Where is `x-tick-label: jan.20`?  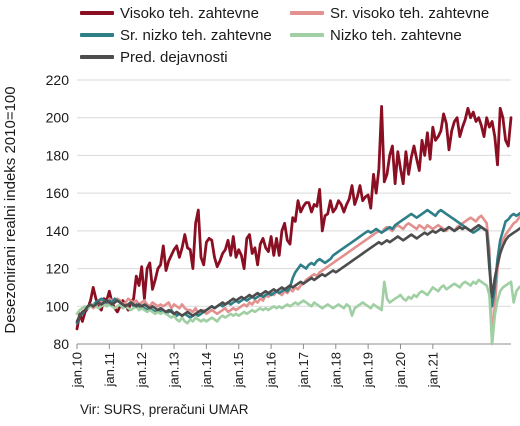 x-tick-label: jan.20 is located at coordinates (400, 370).